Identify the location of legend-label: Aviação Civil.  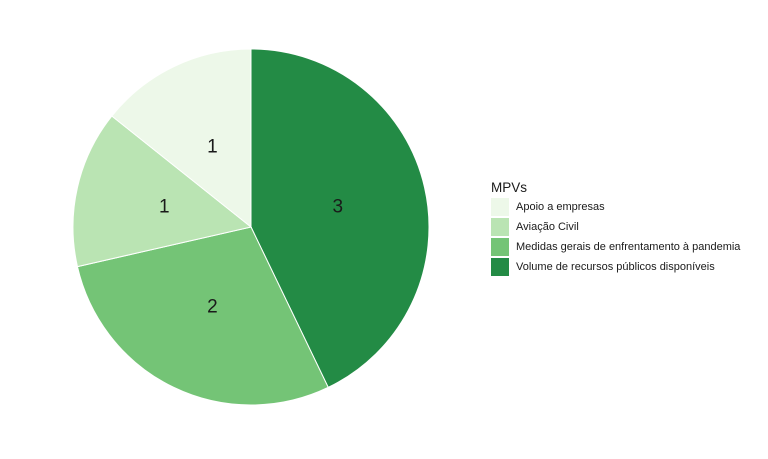
(547, 227).